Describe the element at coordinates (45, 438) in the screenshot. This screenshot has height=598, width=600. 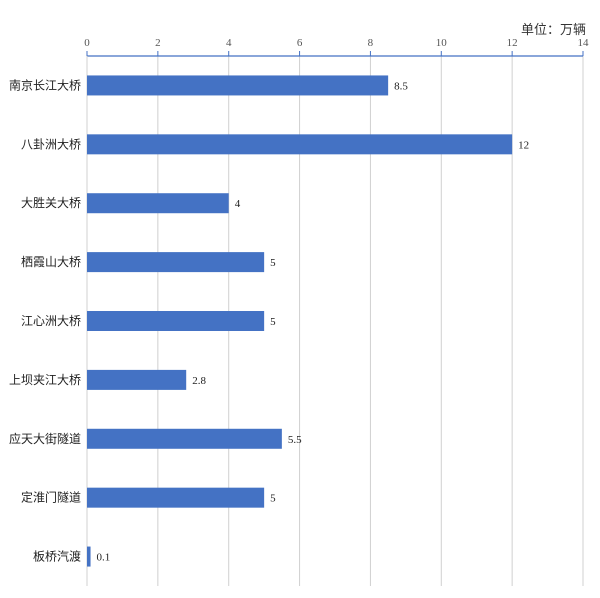
I see `category-label: 应天大街隧道` at that location.